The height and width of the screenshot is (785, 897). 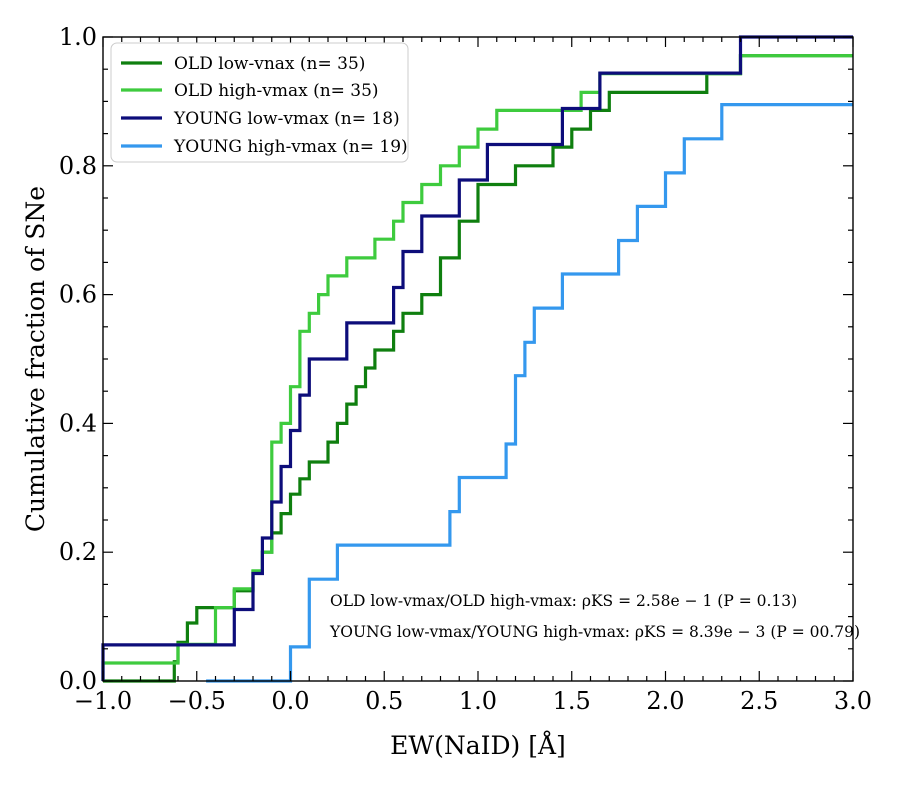 What do you see at coordinates (269, 64) in the screenshot?
I see `legend-label-old-low: OLD low-vnax (n= 35)` at bounding box center [269, 64].